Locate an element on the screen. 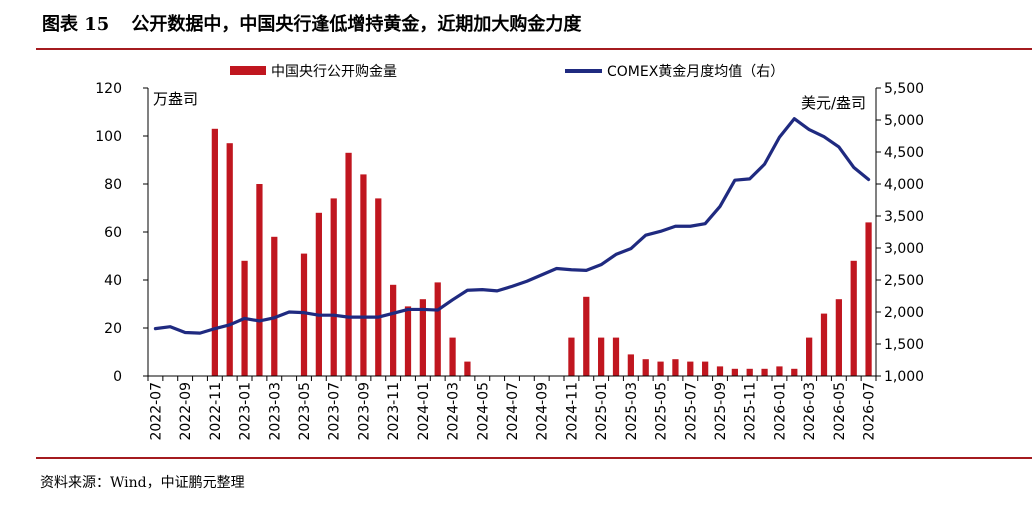 This screenshot has width=1034, height=506. figure-title-text: 公开数据中，中国央行逢低增持黄金，近期加大购金力度 is located at coordinates (356, 24).